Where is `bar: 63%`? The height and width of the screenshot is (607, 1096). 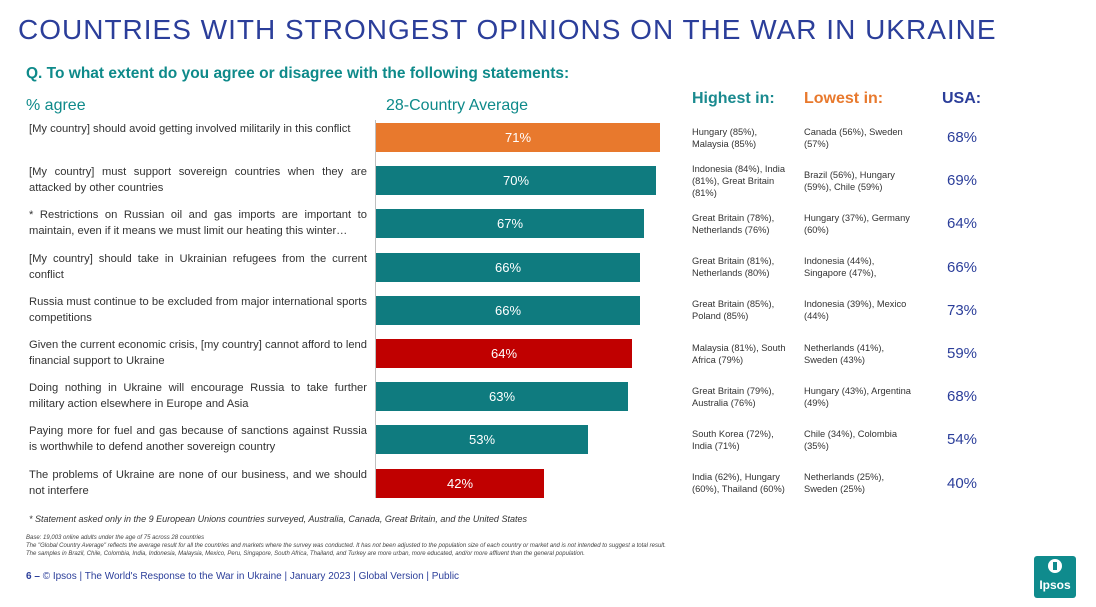 bar: 63% is located at coordinates (502, 397).